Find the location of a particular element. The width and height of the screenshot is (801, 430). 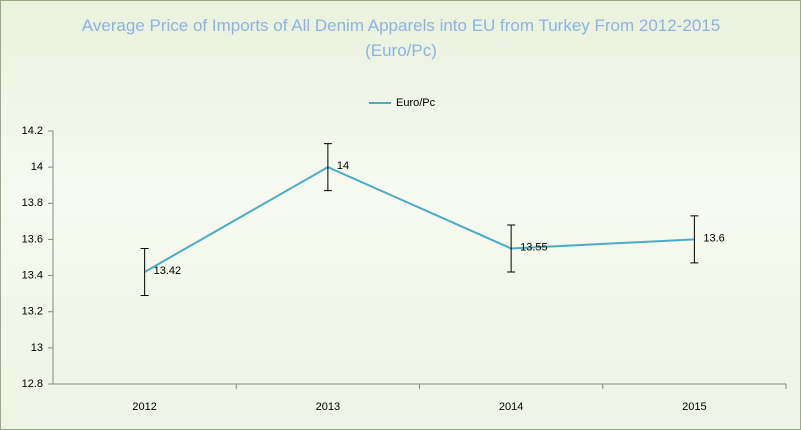

y-tick-label: 13.2 is located at coordinates (32, 312).